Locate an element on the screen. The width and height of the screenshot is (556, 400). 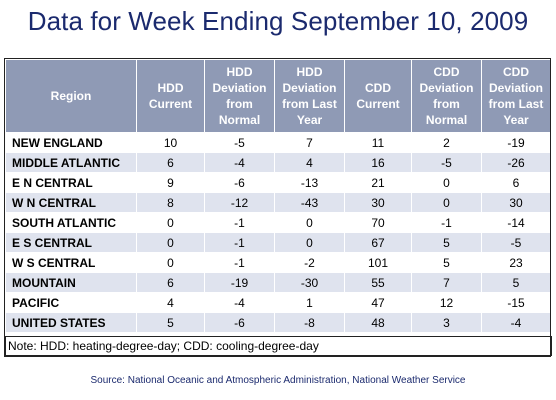
table-row: NEW ENGLAND 10 -5 7 11 2 -19 is located at coordinates (278, 143).